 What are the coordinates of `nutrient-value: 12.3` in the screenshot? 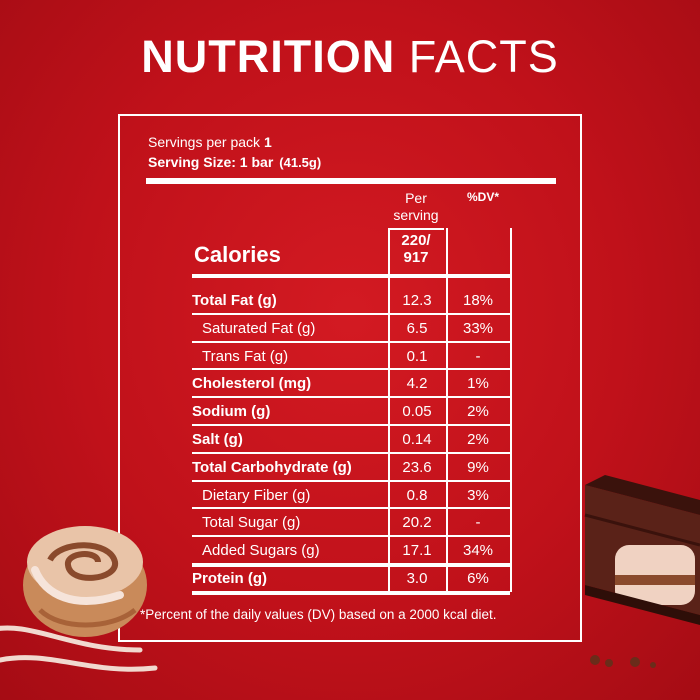 It's located at (417, 300).